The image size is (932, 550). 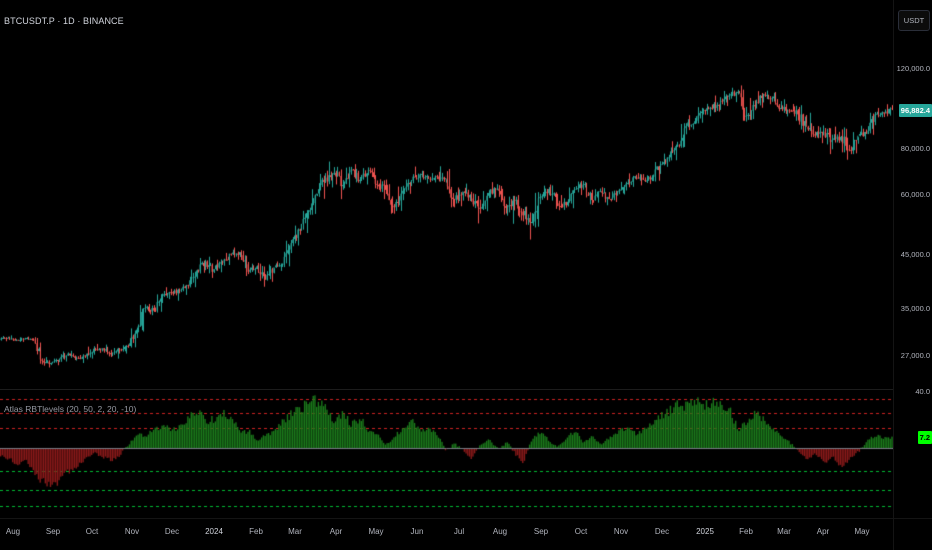 What do you see at coordinates (922, 391) in the screenshot?
I see `indicator-axis-tick: 40.0` at bounding box center [922, 391].